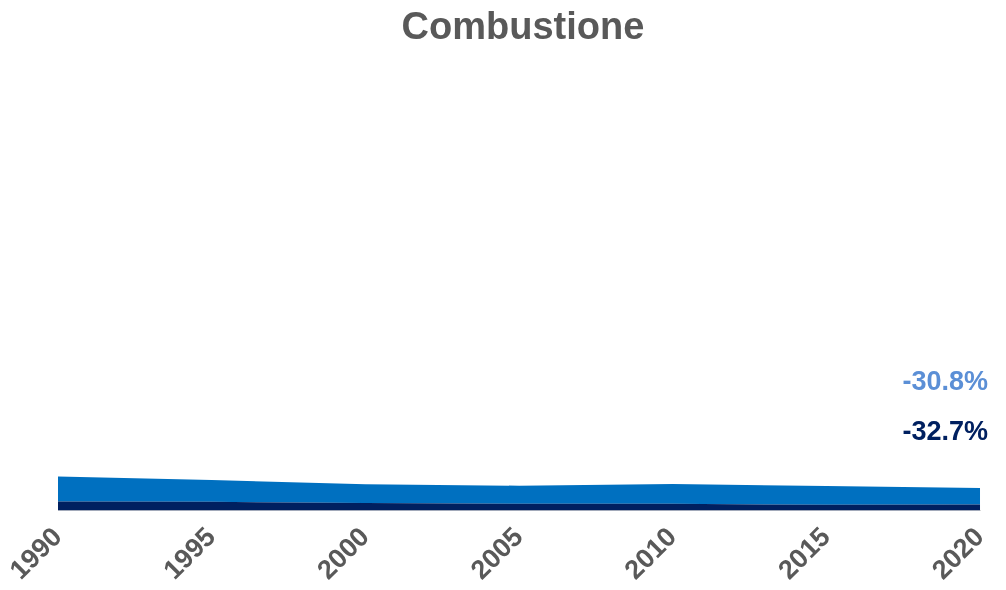 The width and height of the screenshot is (1006, 590). Describe the element at coordinates (945, 431) in the screenshot. I see `text: -32.7%` at that location.